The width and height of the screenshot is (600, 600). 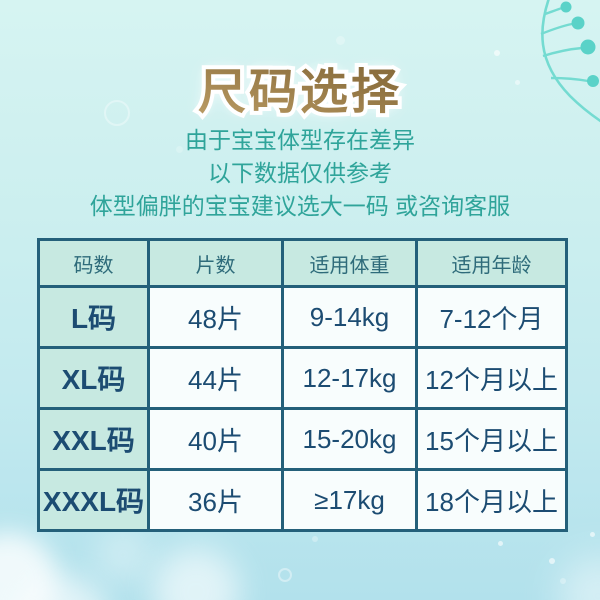 I want to click on page-title-outline: 尺码选择, so click(x=300, y=87).